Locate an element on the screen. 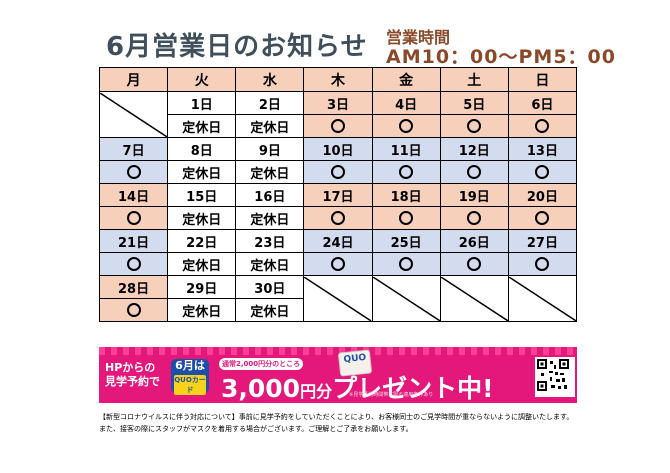 This screenshot has width=670, height=473. hp-reservation-text: HPからの 見学予約で is located at coordinates (132, 375).